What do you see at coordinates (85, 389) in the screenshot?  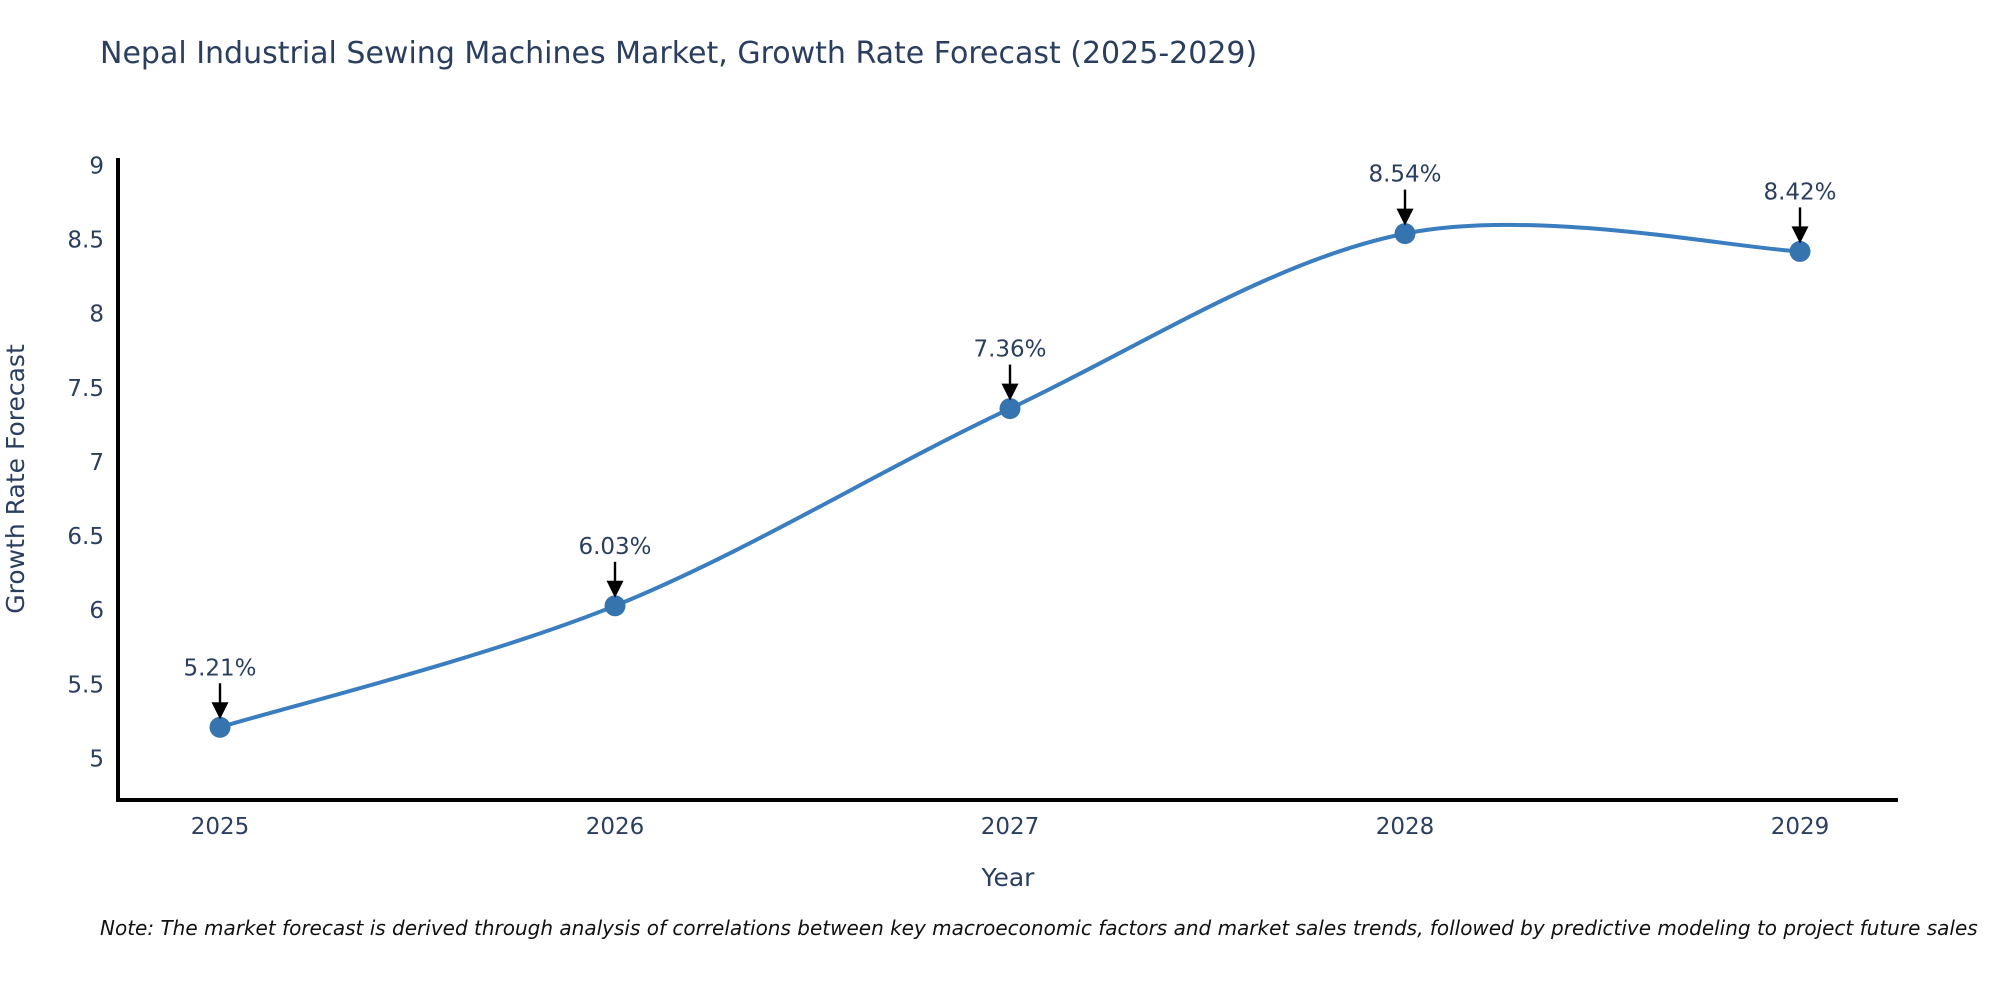 I see `y-tick-label: 7.5` at bounding box center [85, 389].